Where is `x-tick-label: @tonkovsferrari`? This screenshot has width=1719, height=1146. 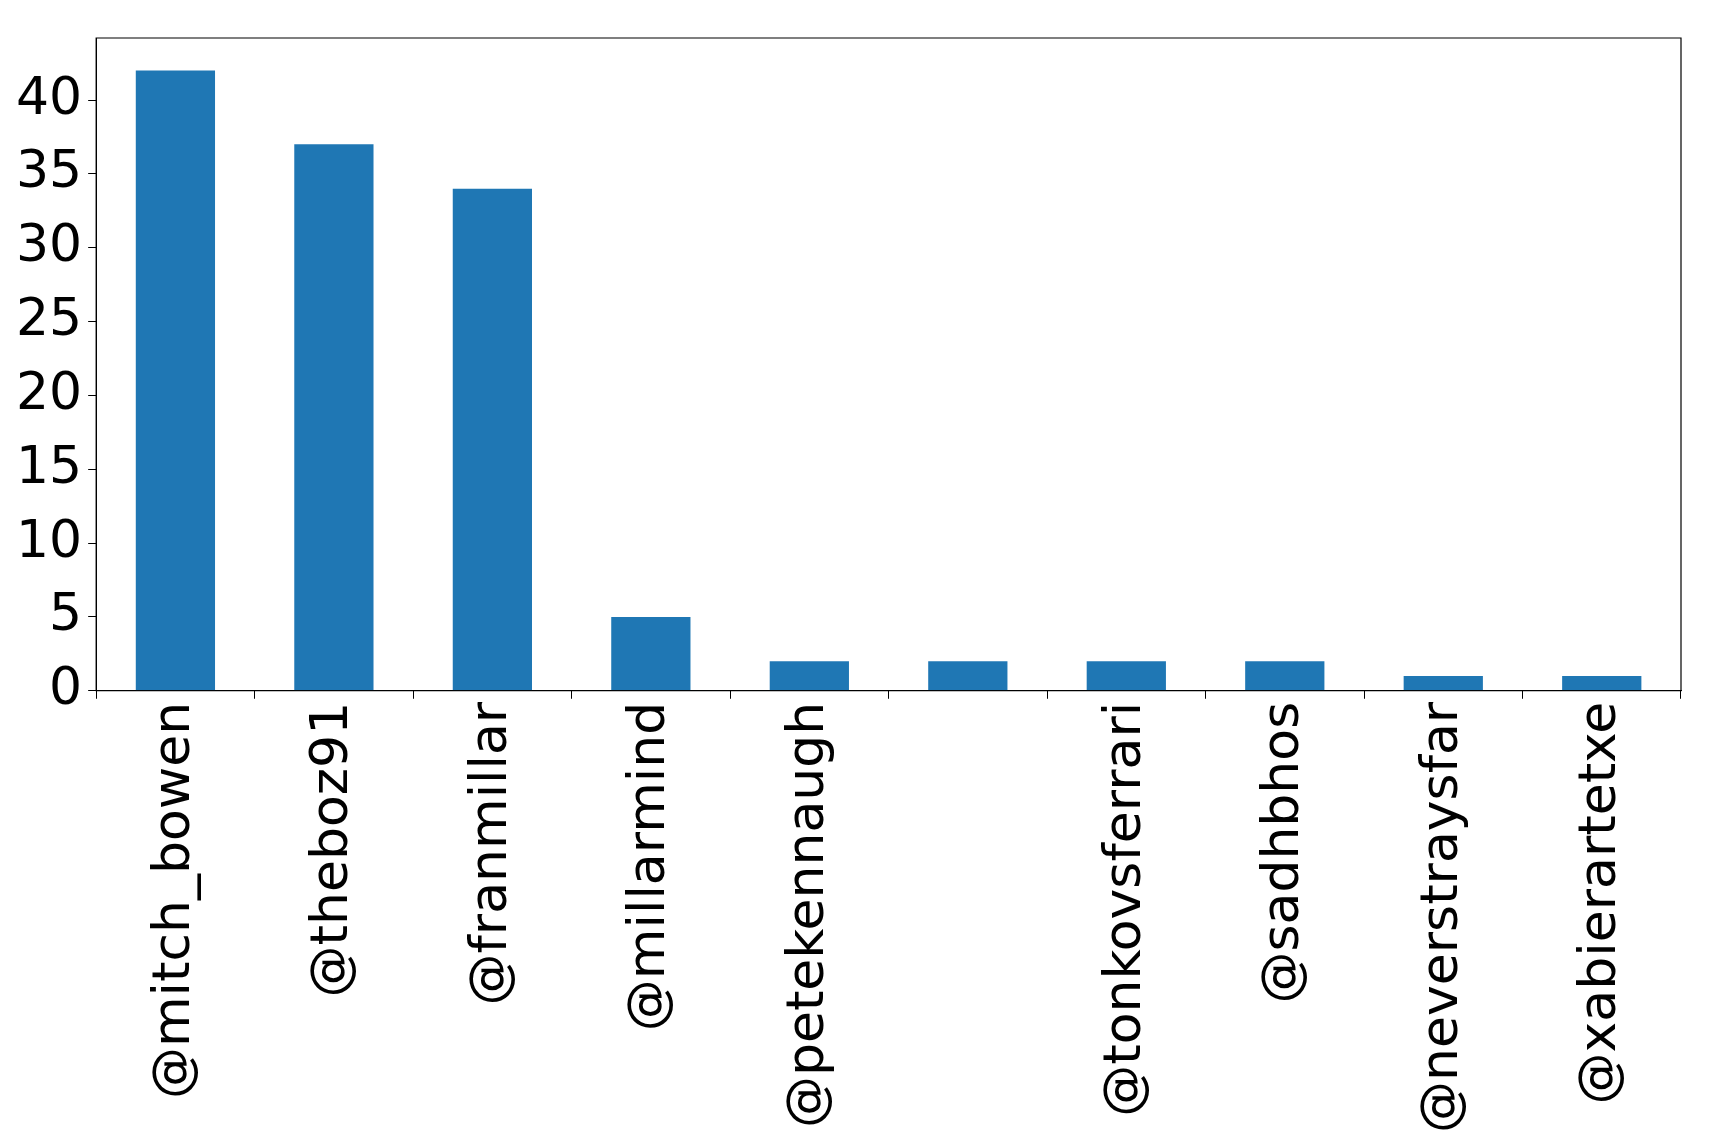 x-tick-label: @tonkovsferrari is located at coordinates (1121, 909).